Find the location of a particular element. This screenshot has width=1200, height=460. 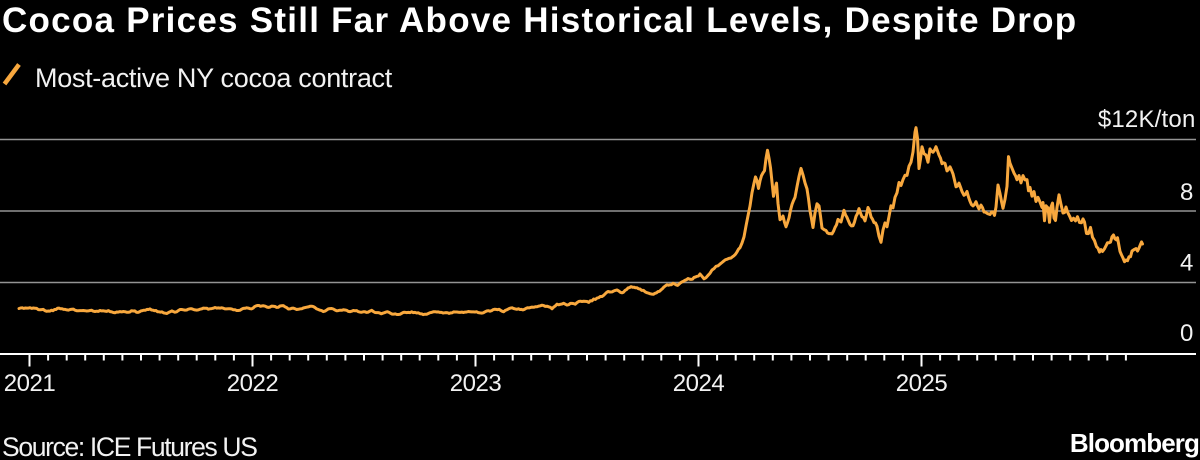

svg-text: $12K/ton is located at coordinates (1147, 119).